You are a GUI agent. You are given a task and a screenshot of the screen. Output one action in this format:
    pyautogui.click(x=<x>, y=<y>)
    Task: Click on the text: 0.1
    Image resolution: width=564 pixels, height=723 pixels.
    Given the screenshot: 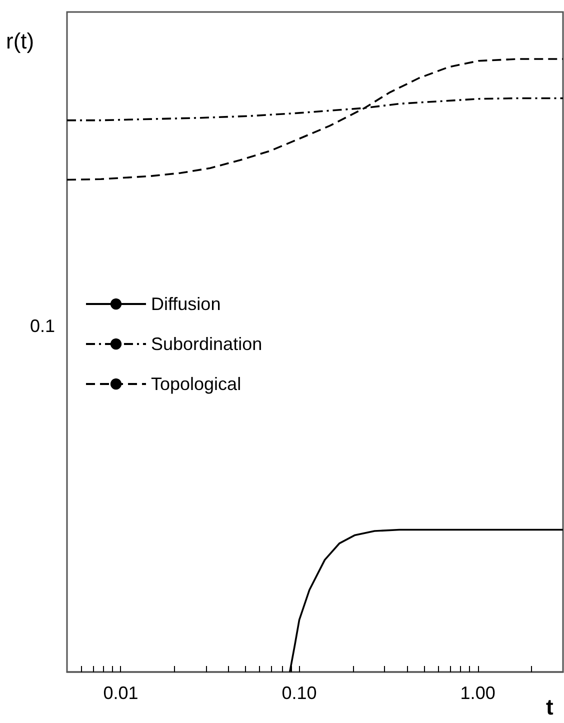 What is the action you would take?
    pyautogui.click(x=43, y=326)
    